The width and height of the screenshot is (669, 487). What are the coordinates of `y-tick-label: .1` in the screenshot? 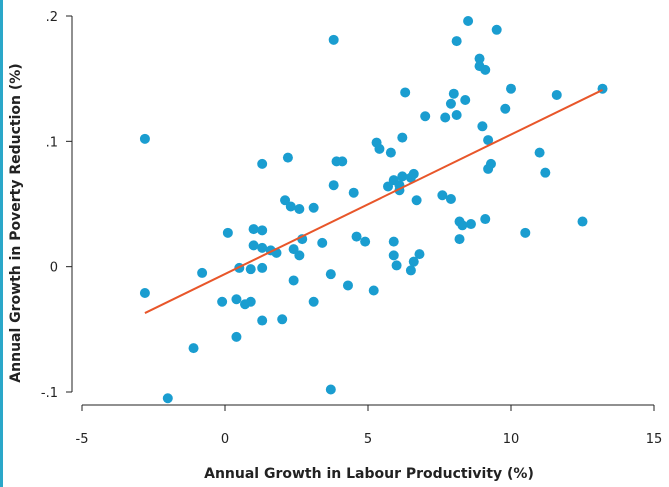 It's located at (52, 142).